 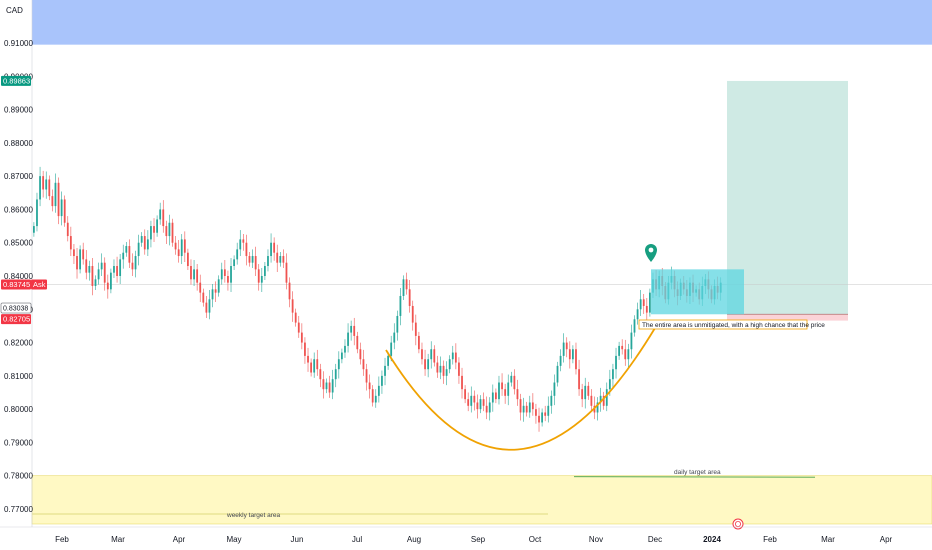 I want to click on y-tick-label: 0.87000, so click(x=18, y=176).